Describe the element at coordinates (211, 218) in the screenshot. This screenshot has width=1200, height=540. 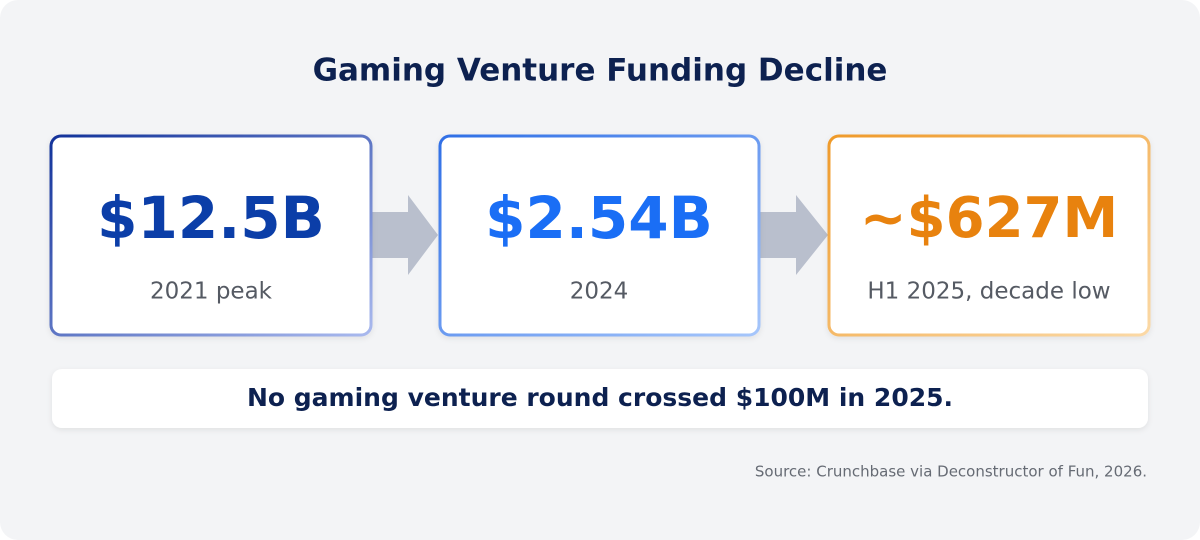
I see `stat-value: $12.5B` at that location.